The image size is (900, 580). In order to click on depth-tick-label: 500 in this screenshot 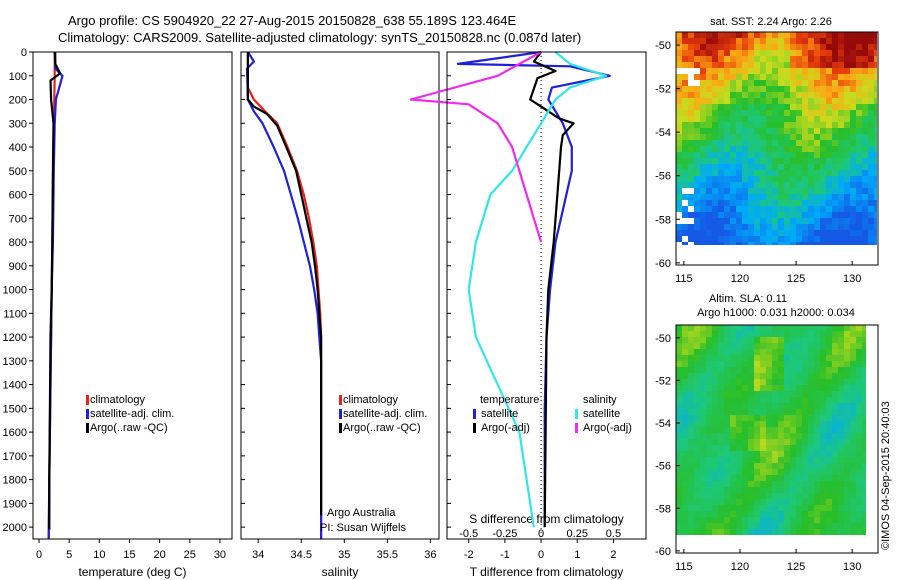, I will do `click(18, 172)`.